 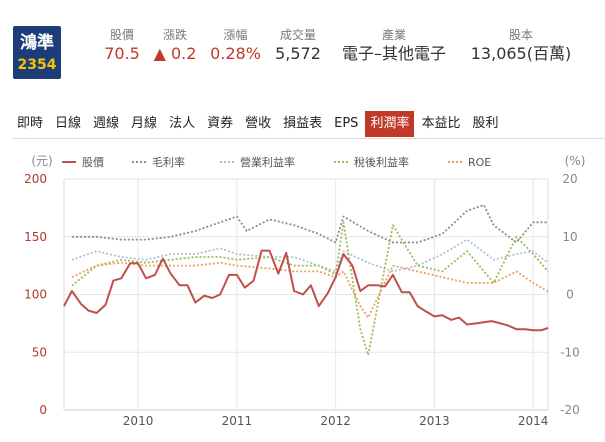 I want to click on stock-code: 2354, so click(x=37, y=65).